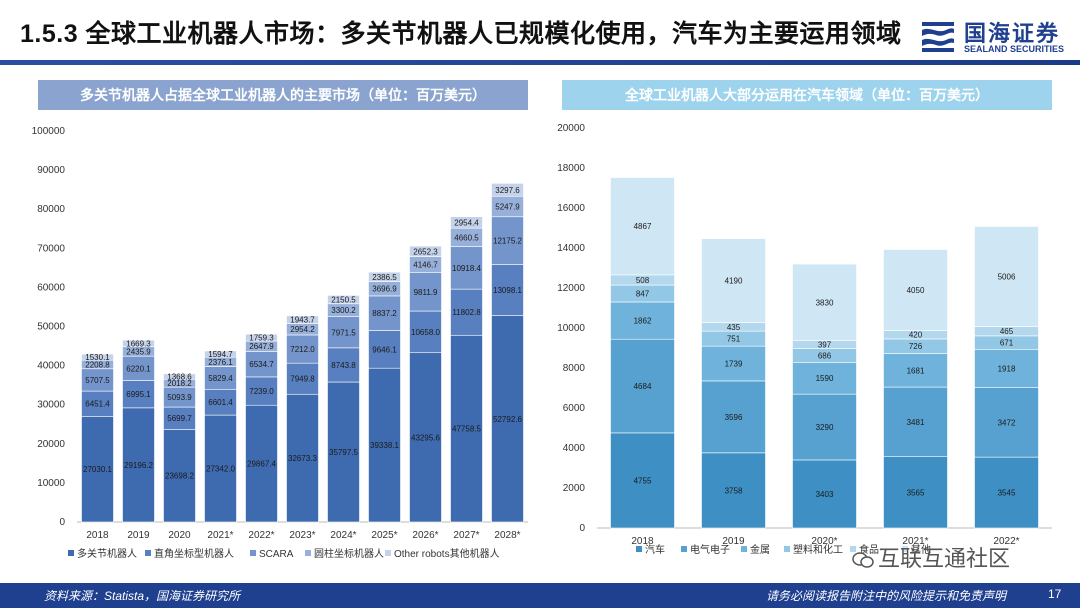 This screenshot has width=1080, height=608. Describe the element at coordinates (863, 560) in the screenshot. I see `chat-bubble-icon` at that location.